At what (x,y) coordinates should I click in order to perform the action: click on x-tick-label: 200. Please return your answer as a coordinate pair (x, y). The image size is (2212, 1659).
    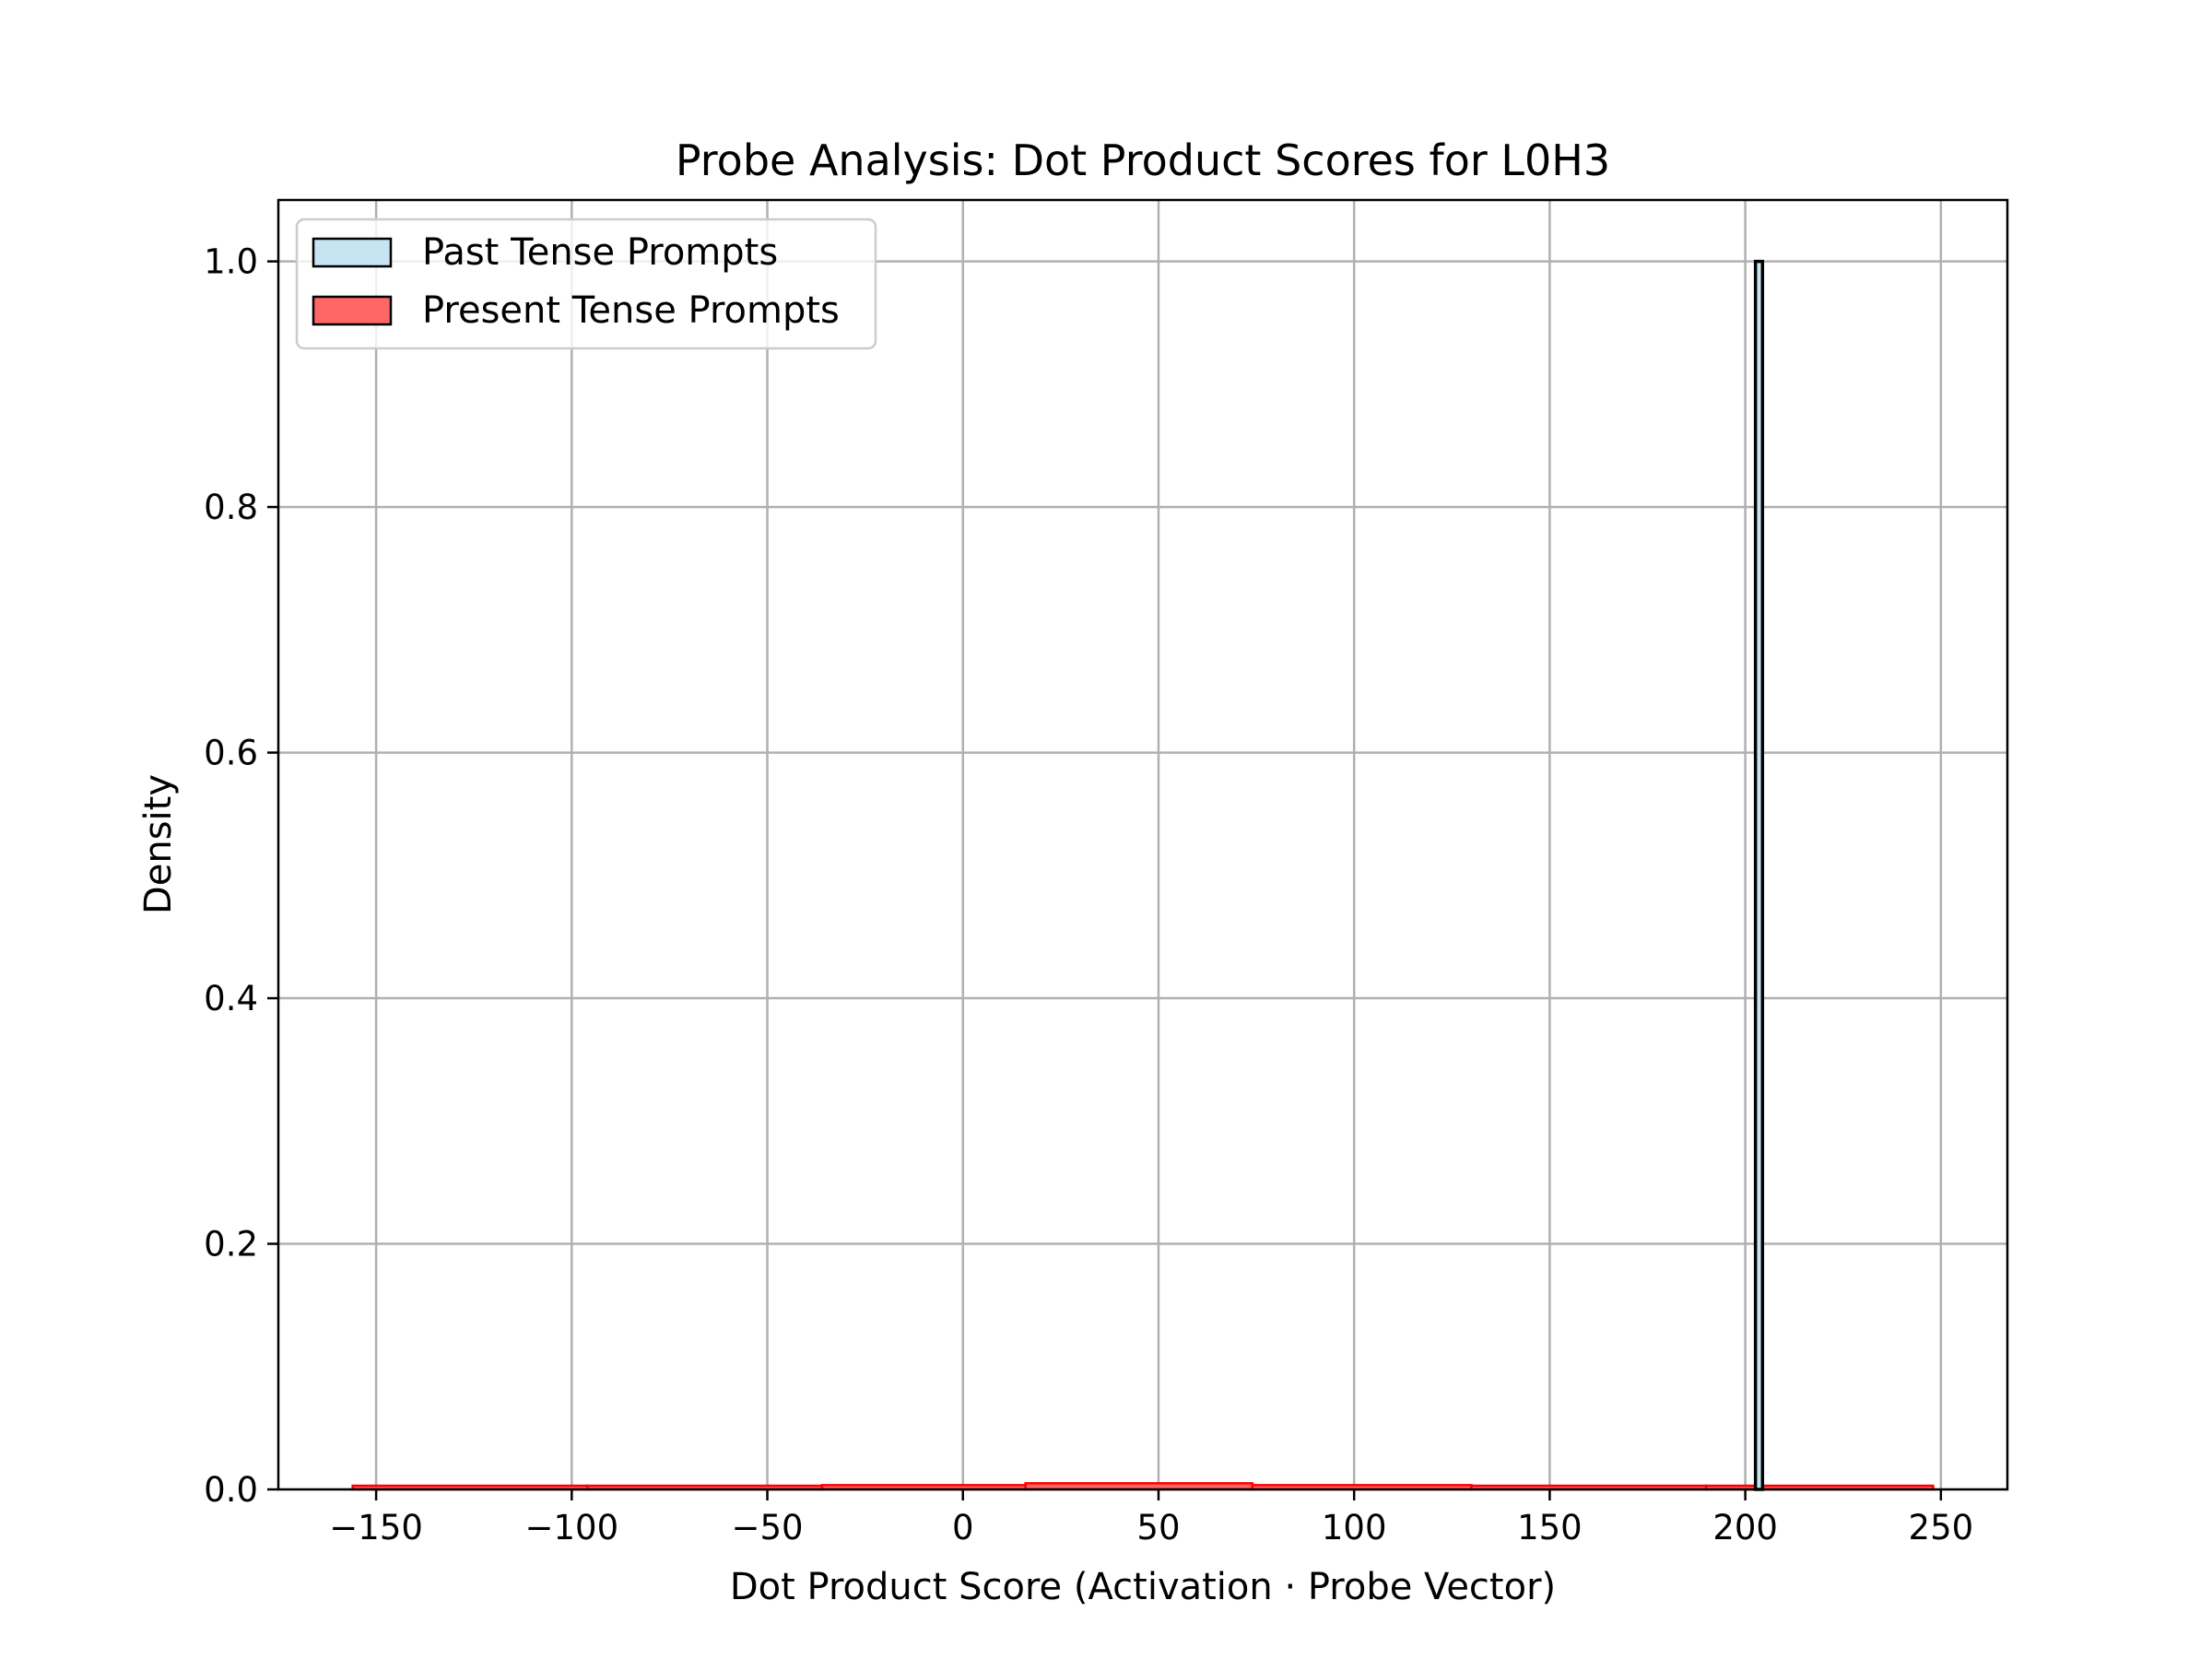
    Looking at the image, I should click on (1745, 1527).